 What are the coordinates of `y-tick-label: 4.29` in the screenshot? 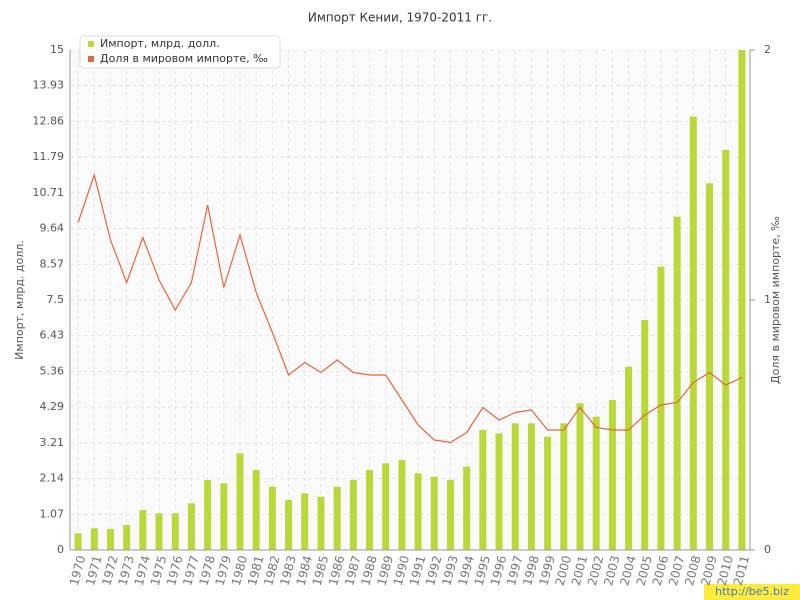 It's located at (52, 406).